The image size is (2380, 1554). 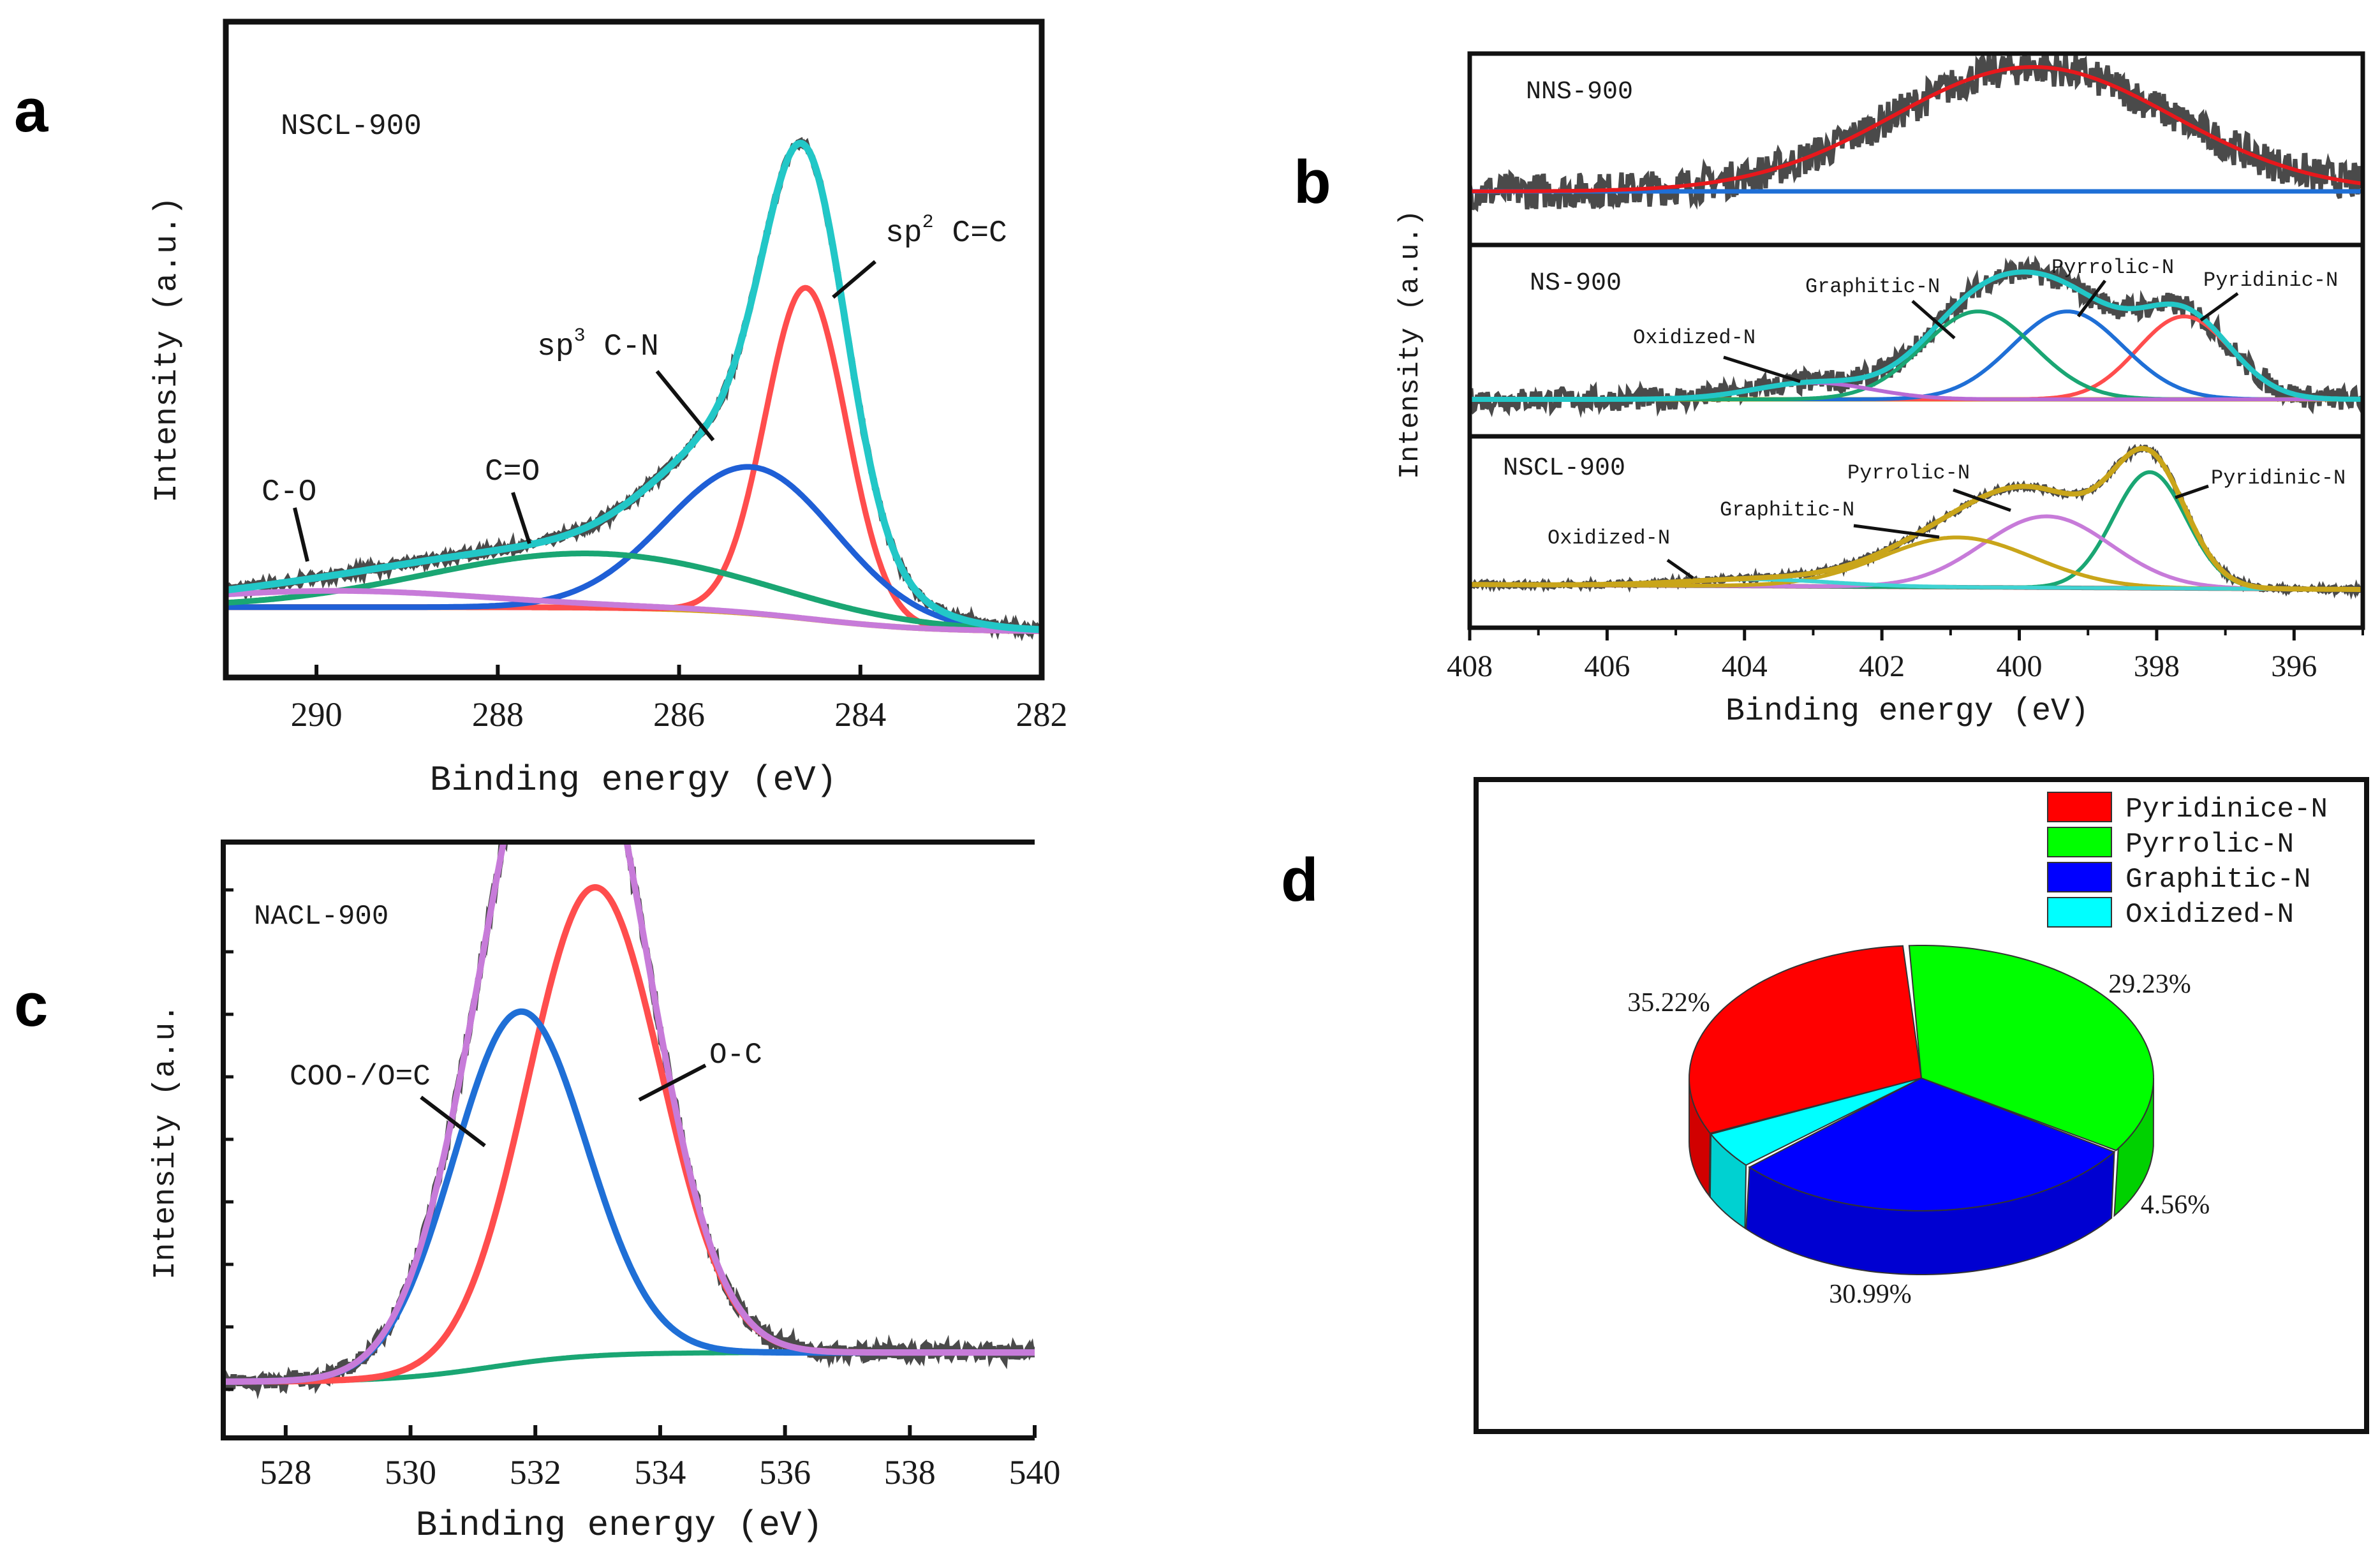 What do you see at coordinates (1470, 666) in the screenshot?
I see `chart-b-xtick-label-408: 408` at bounding box center [1470, 666].